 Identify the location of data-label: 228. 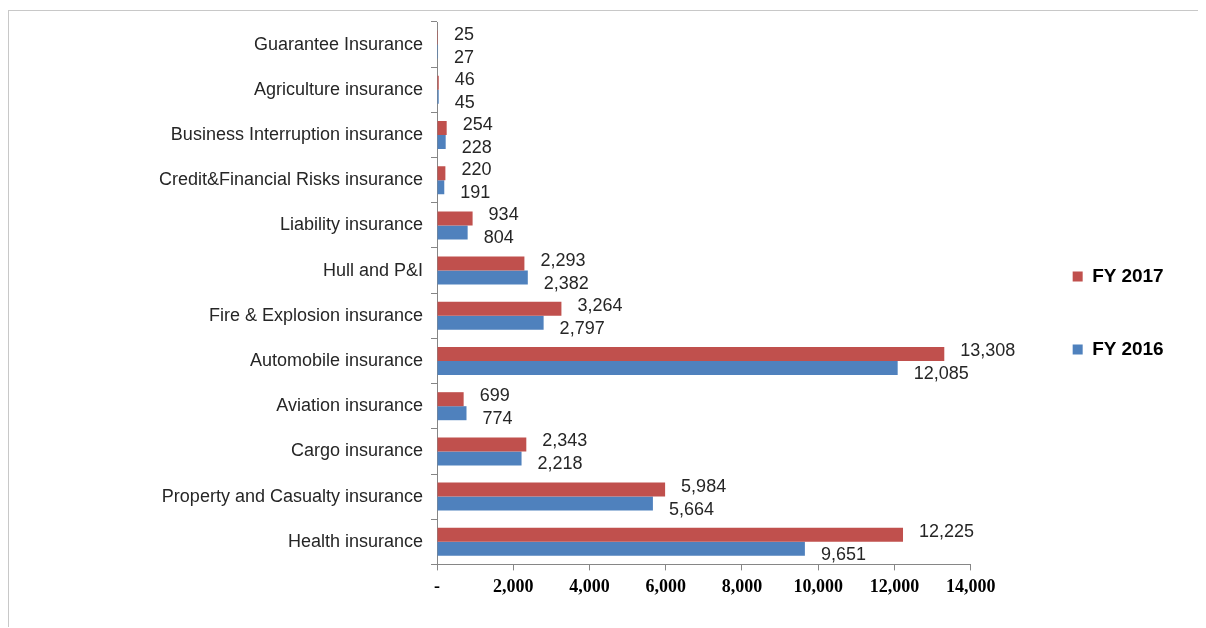
(476, 146).